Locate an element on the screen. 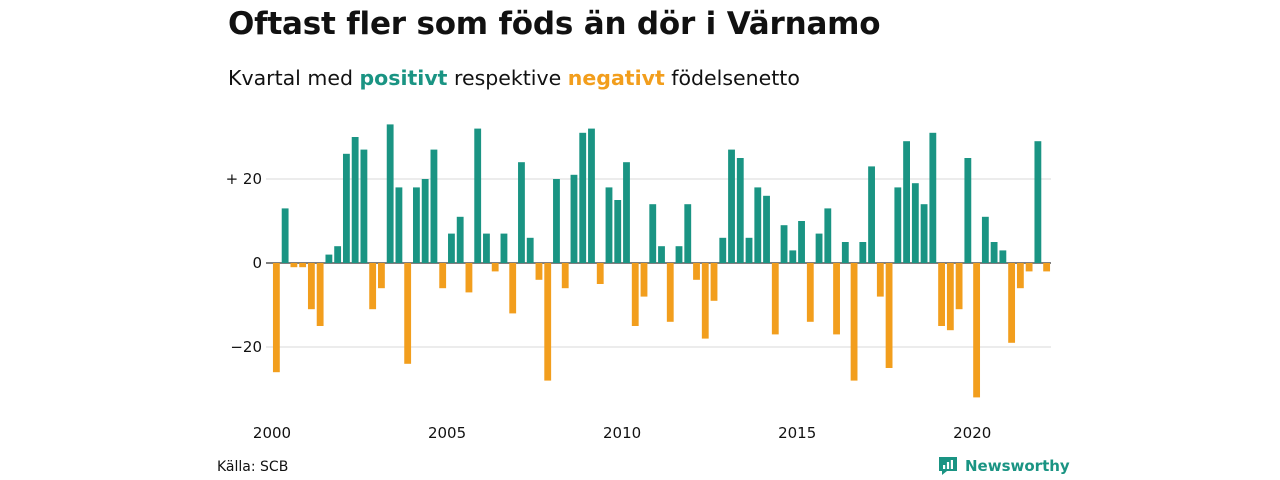 This screenshot has width=1280, height=480. brand-logo: Newsworthy is located at coordinates (1004, 466).